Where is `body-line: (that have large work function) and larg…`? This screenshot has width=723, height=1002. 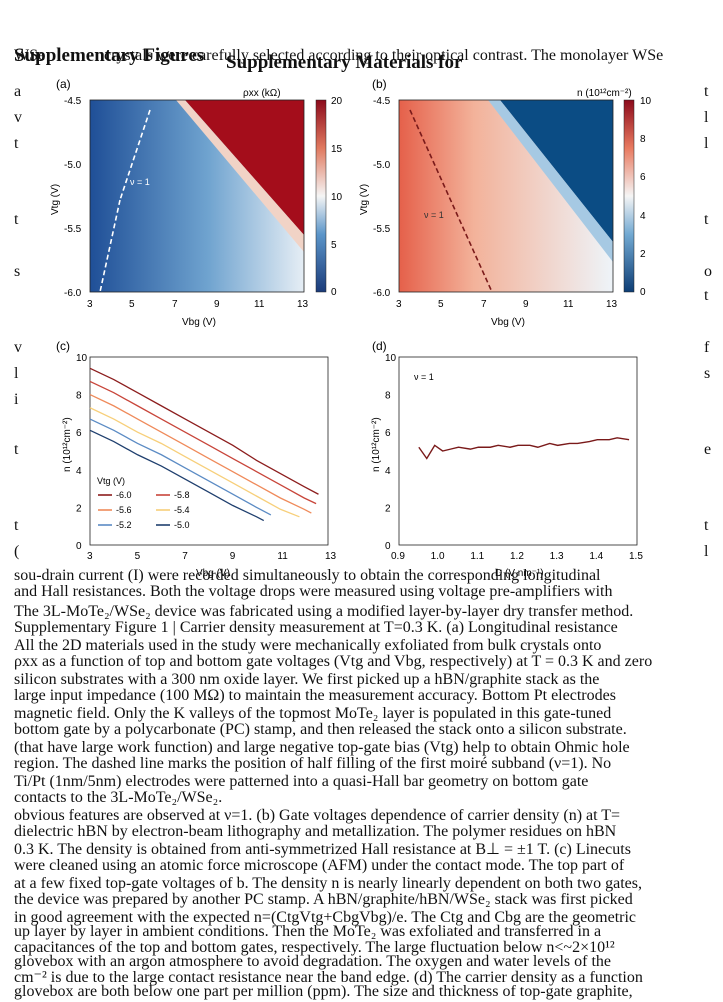 body-line: (that have large work function) and larg… is located at coordinates (322, 747).